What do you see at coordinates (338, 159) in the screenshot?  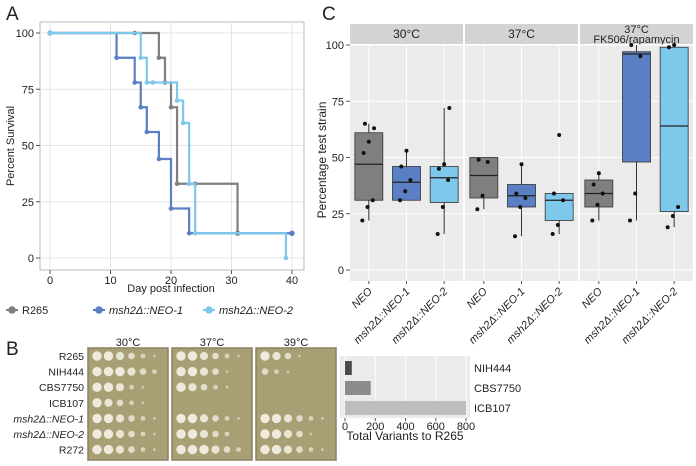 I see `box-y-tick-label: 50` at bounding box center [338, 159].